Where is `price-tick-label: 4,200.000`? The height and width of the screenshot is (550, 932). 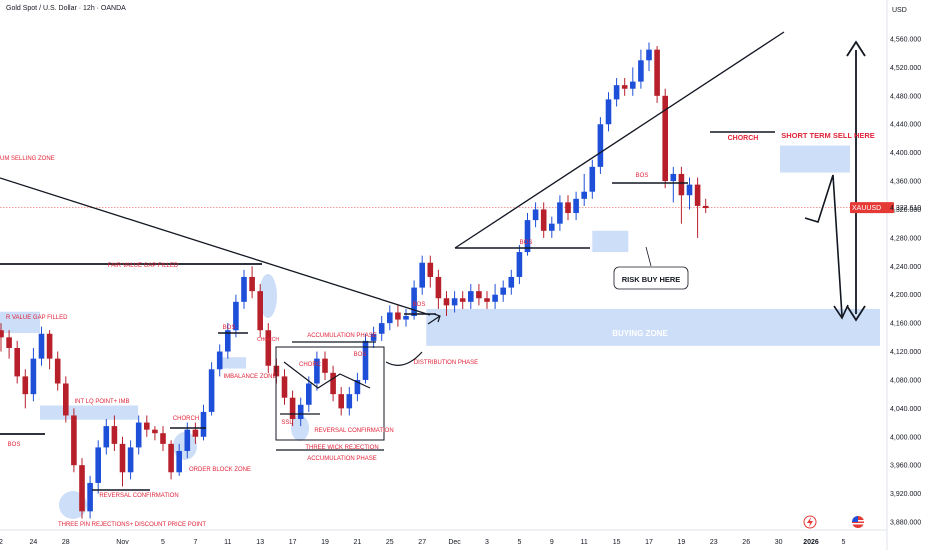
price-tick-label: 4,200.000 is located at coordinates (905, 295).